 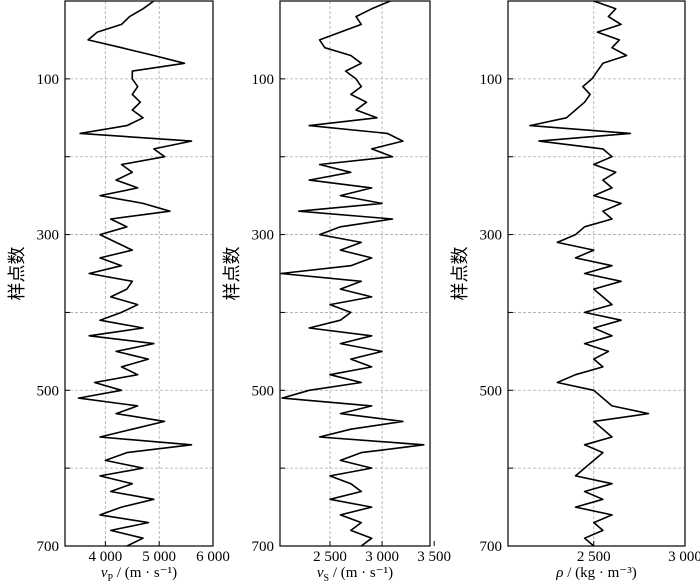 I want to click on x-axis-label-part: S, so click(x=327, y=578).